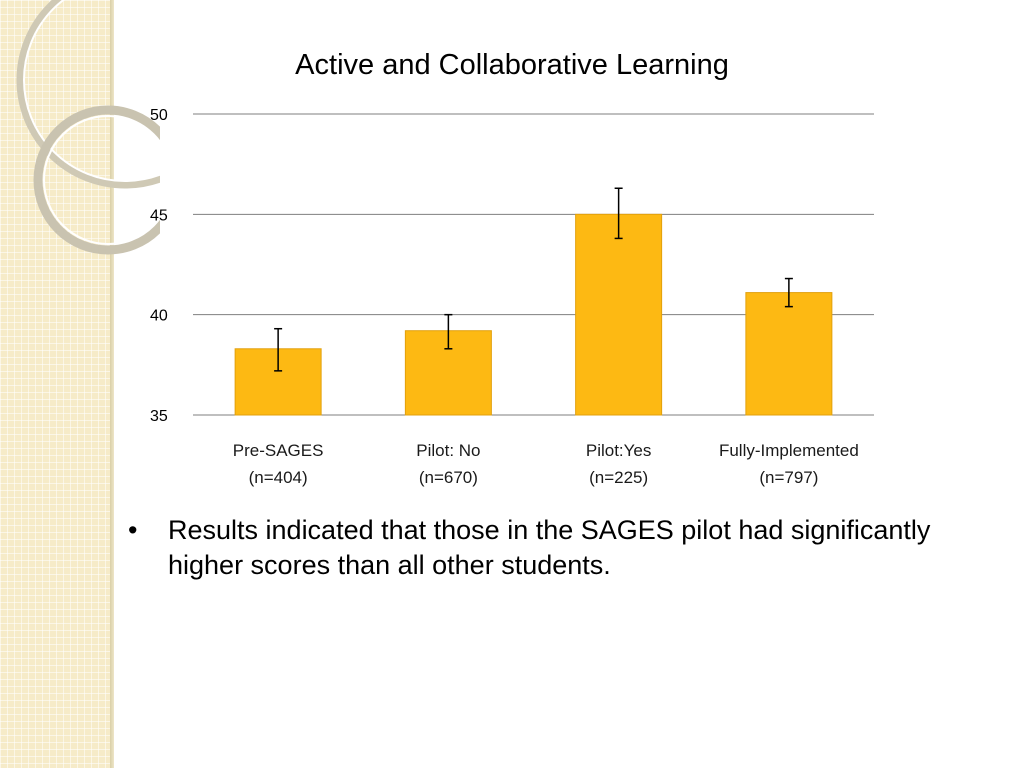  I want to click on sidebar-edge, so click(112, 384).